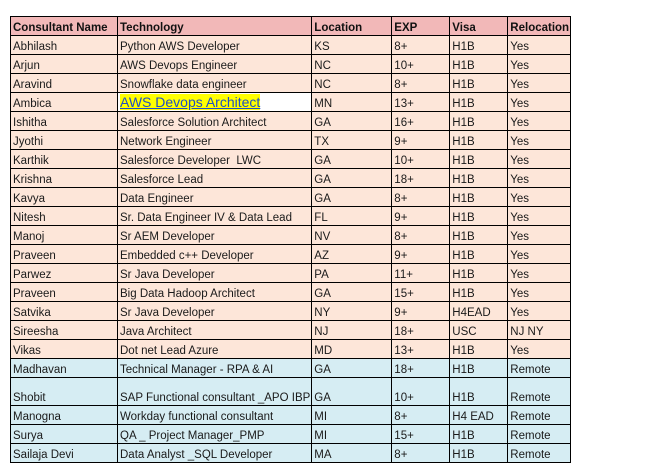 The height and width of the screenshot is (472, 669). I want to click on cell-name: Ishitha, so click(64, 121).